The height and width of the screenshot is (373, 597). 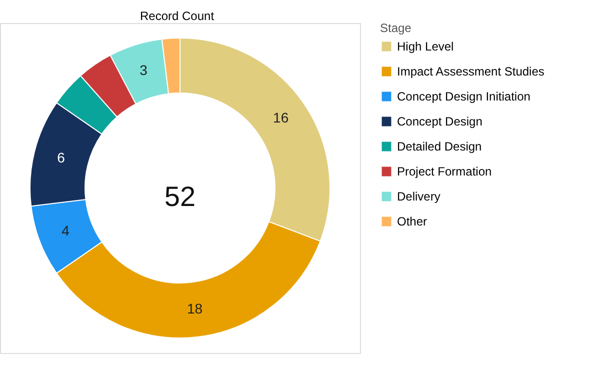 I want to click on data-label: 3, so click(x=144, y=70).